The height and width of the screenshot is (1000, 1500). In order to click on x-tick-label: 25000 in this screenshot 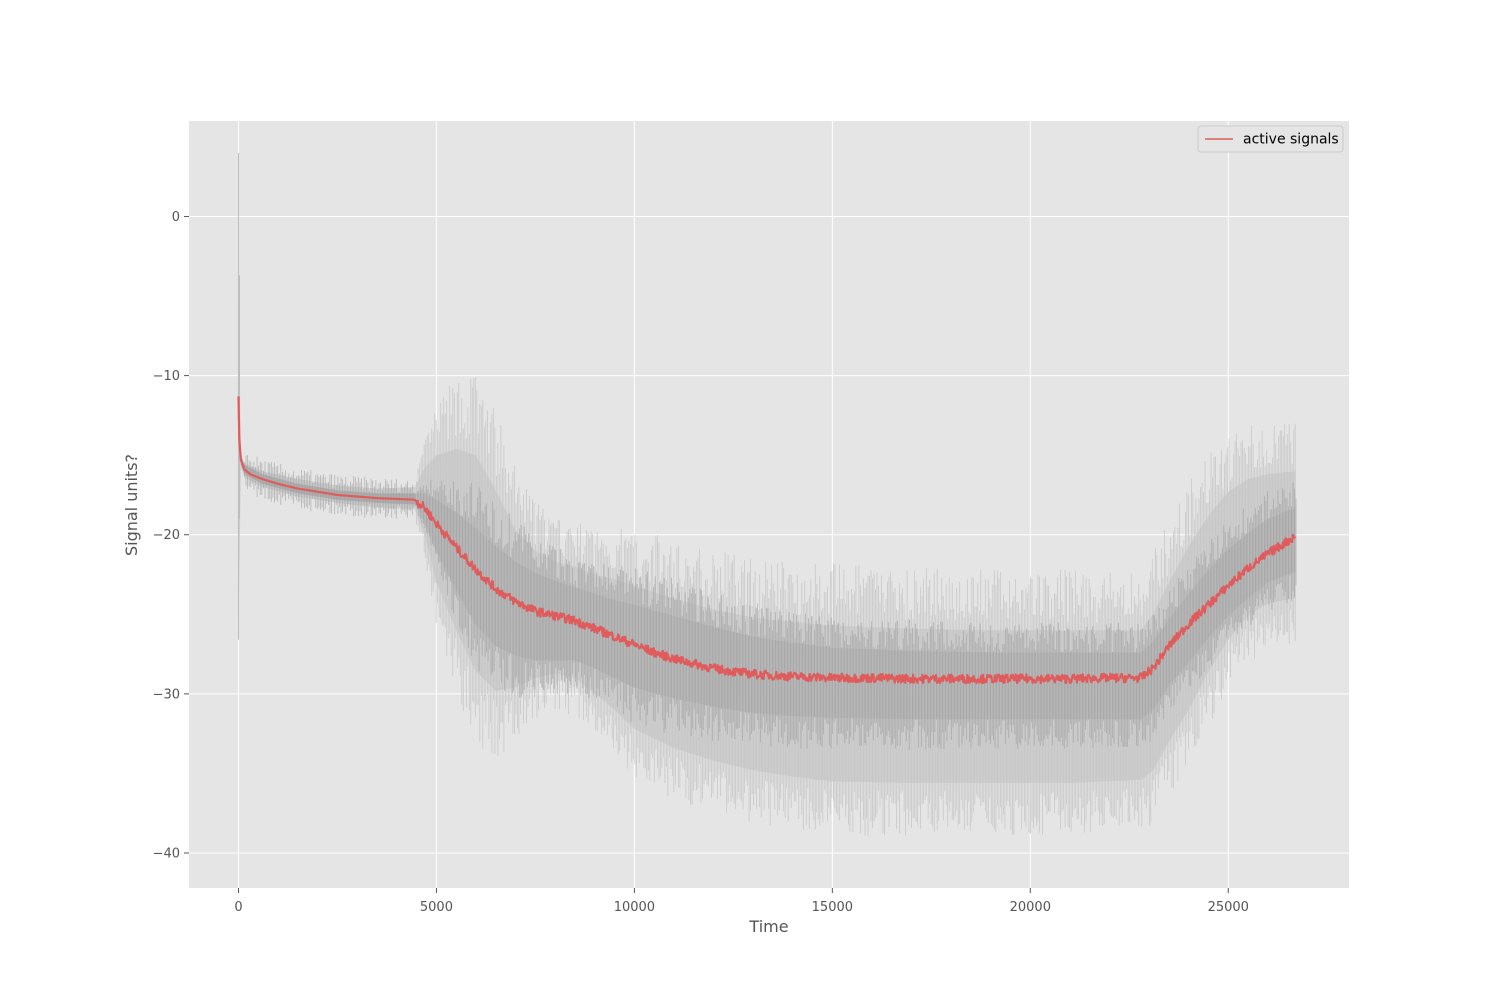, I will do `click(1228, 907)`.